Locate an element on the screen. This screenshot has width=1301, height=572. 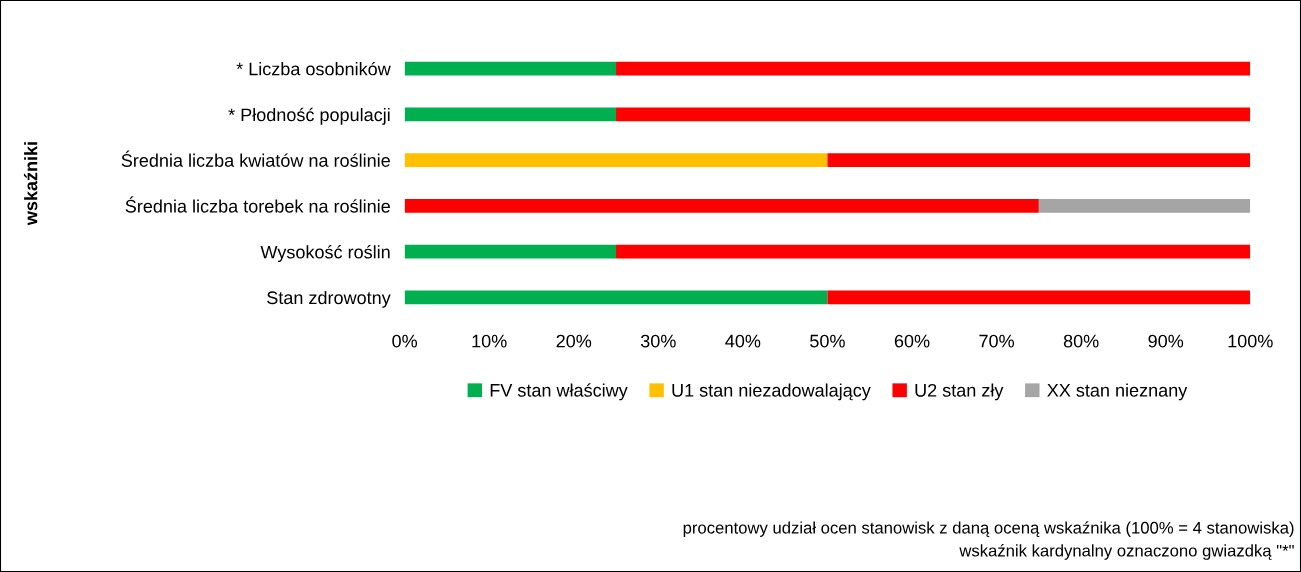
x-tick-label: 0% is located at coordinates (405, 341).